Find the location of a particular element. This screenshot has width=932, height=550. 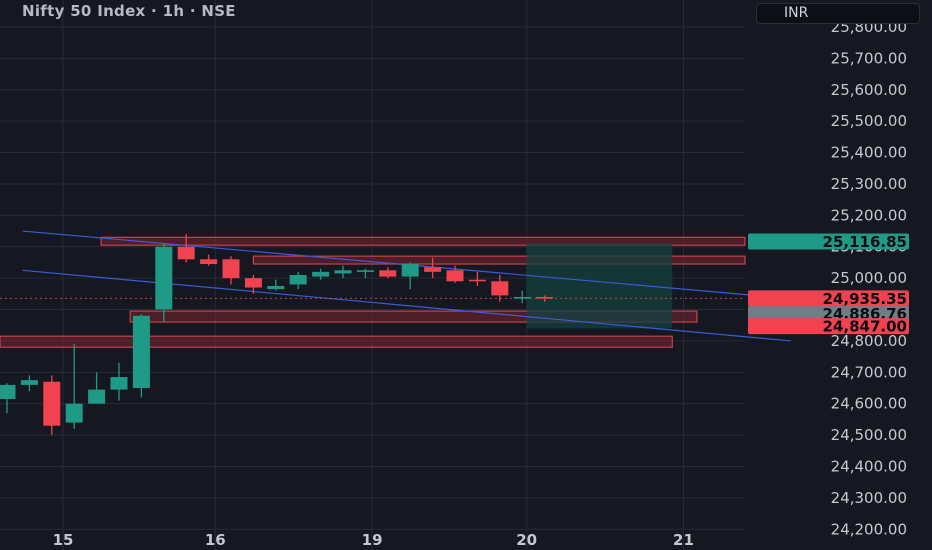

price-tick-label: 24,500.00 is located at coordinates (869, 435).